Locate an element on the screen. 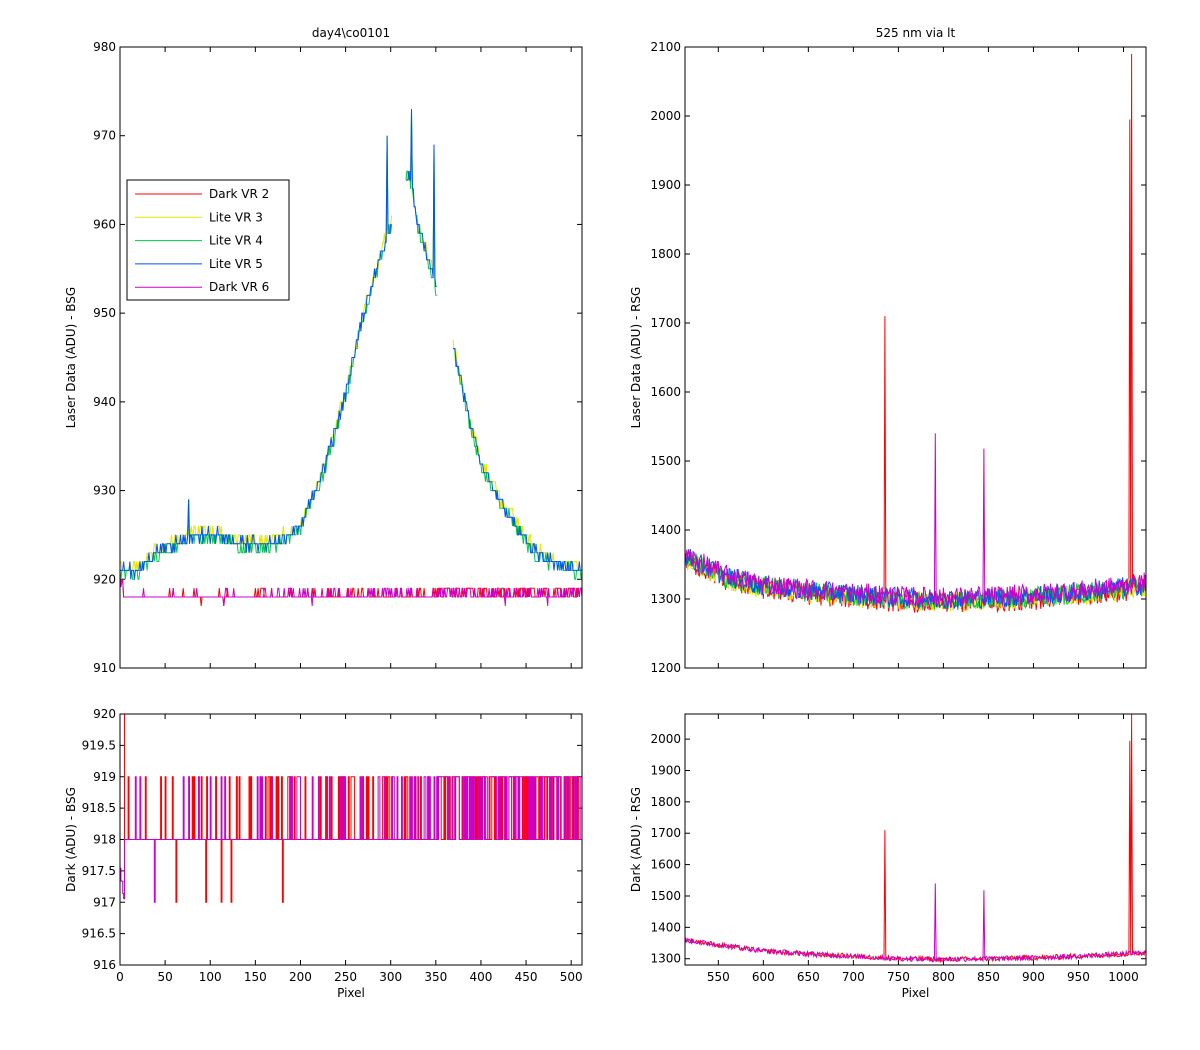  series-dark_vr2 is located at coordinates (351, 592).